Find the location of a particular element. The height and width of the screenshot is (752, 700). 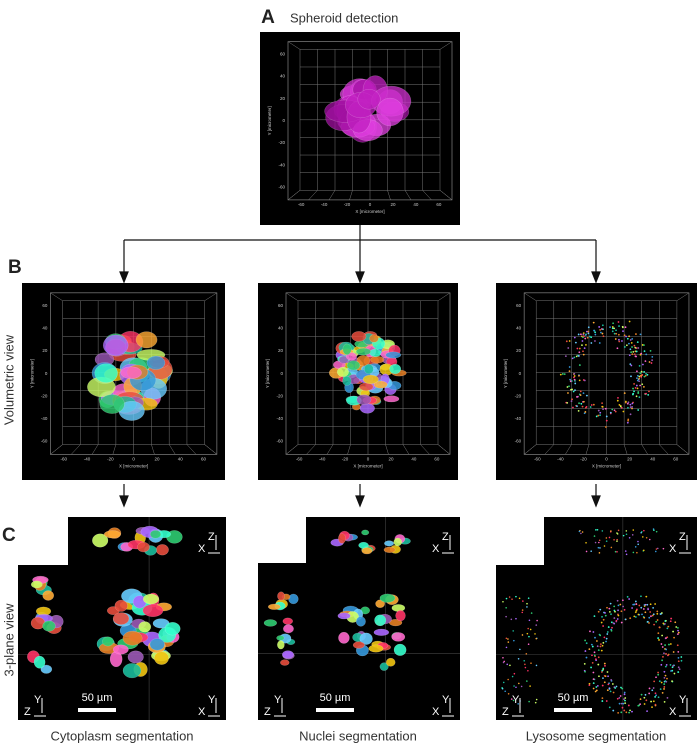

volume-view is located at coordinates (596, 381).